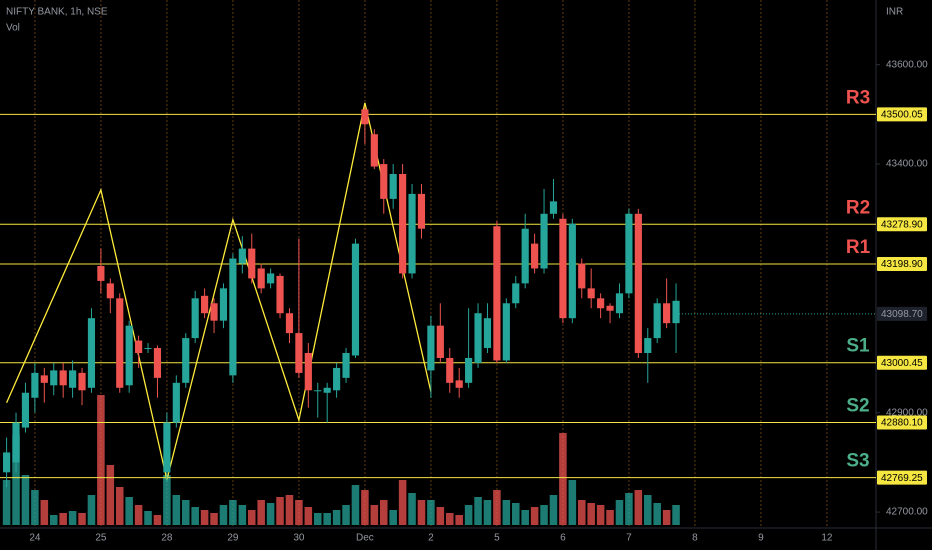 Image resolution: width=932 pixels, height=550 pixels. I want to click on last-price-bg, so click(902, 313).